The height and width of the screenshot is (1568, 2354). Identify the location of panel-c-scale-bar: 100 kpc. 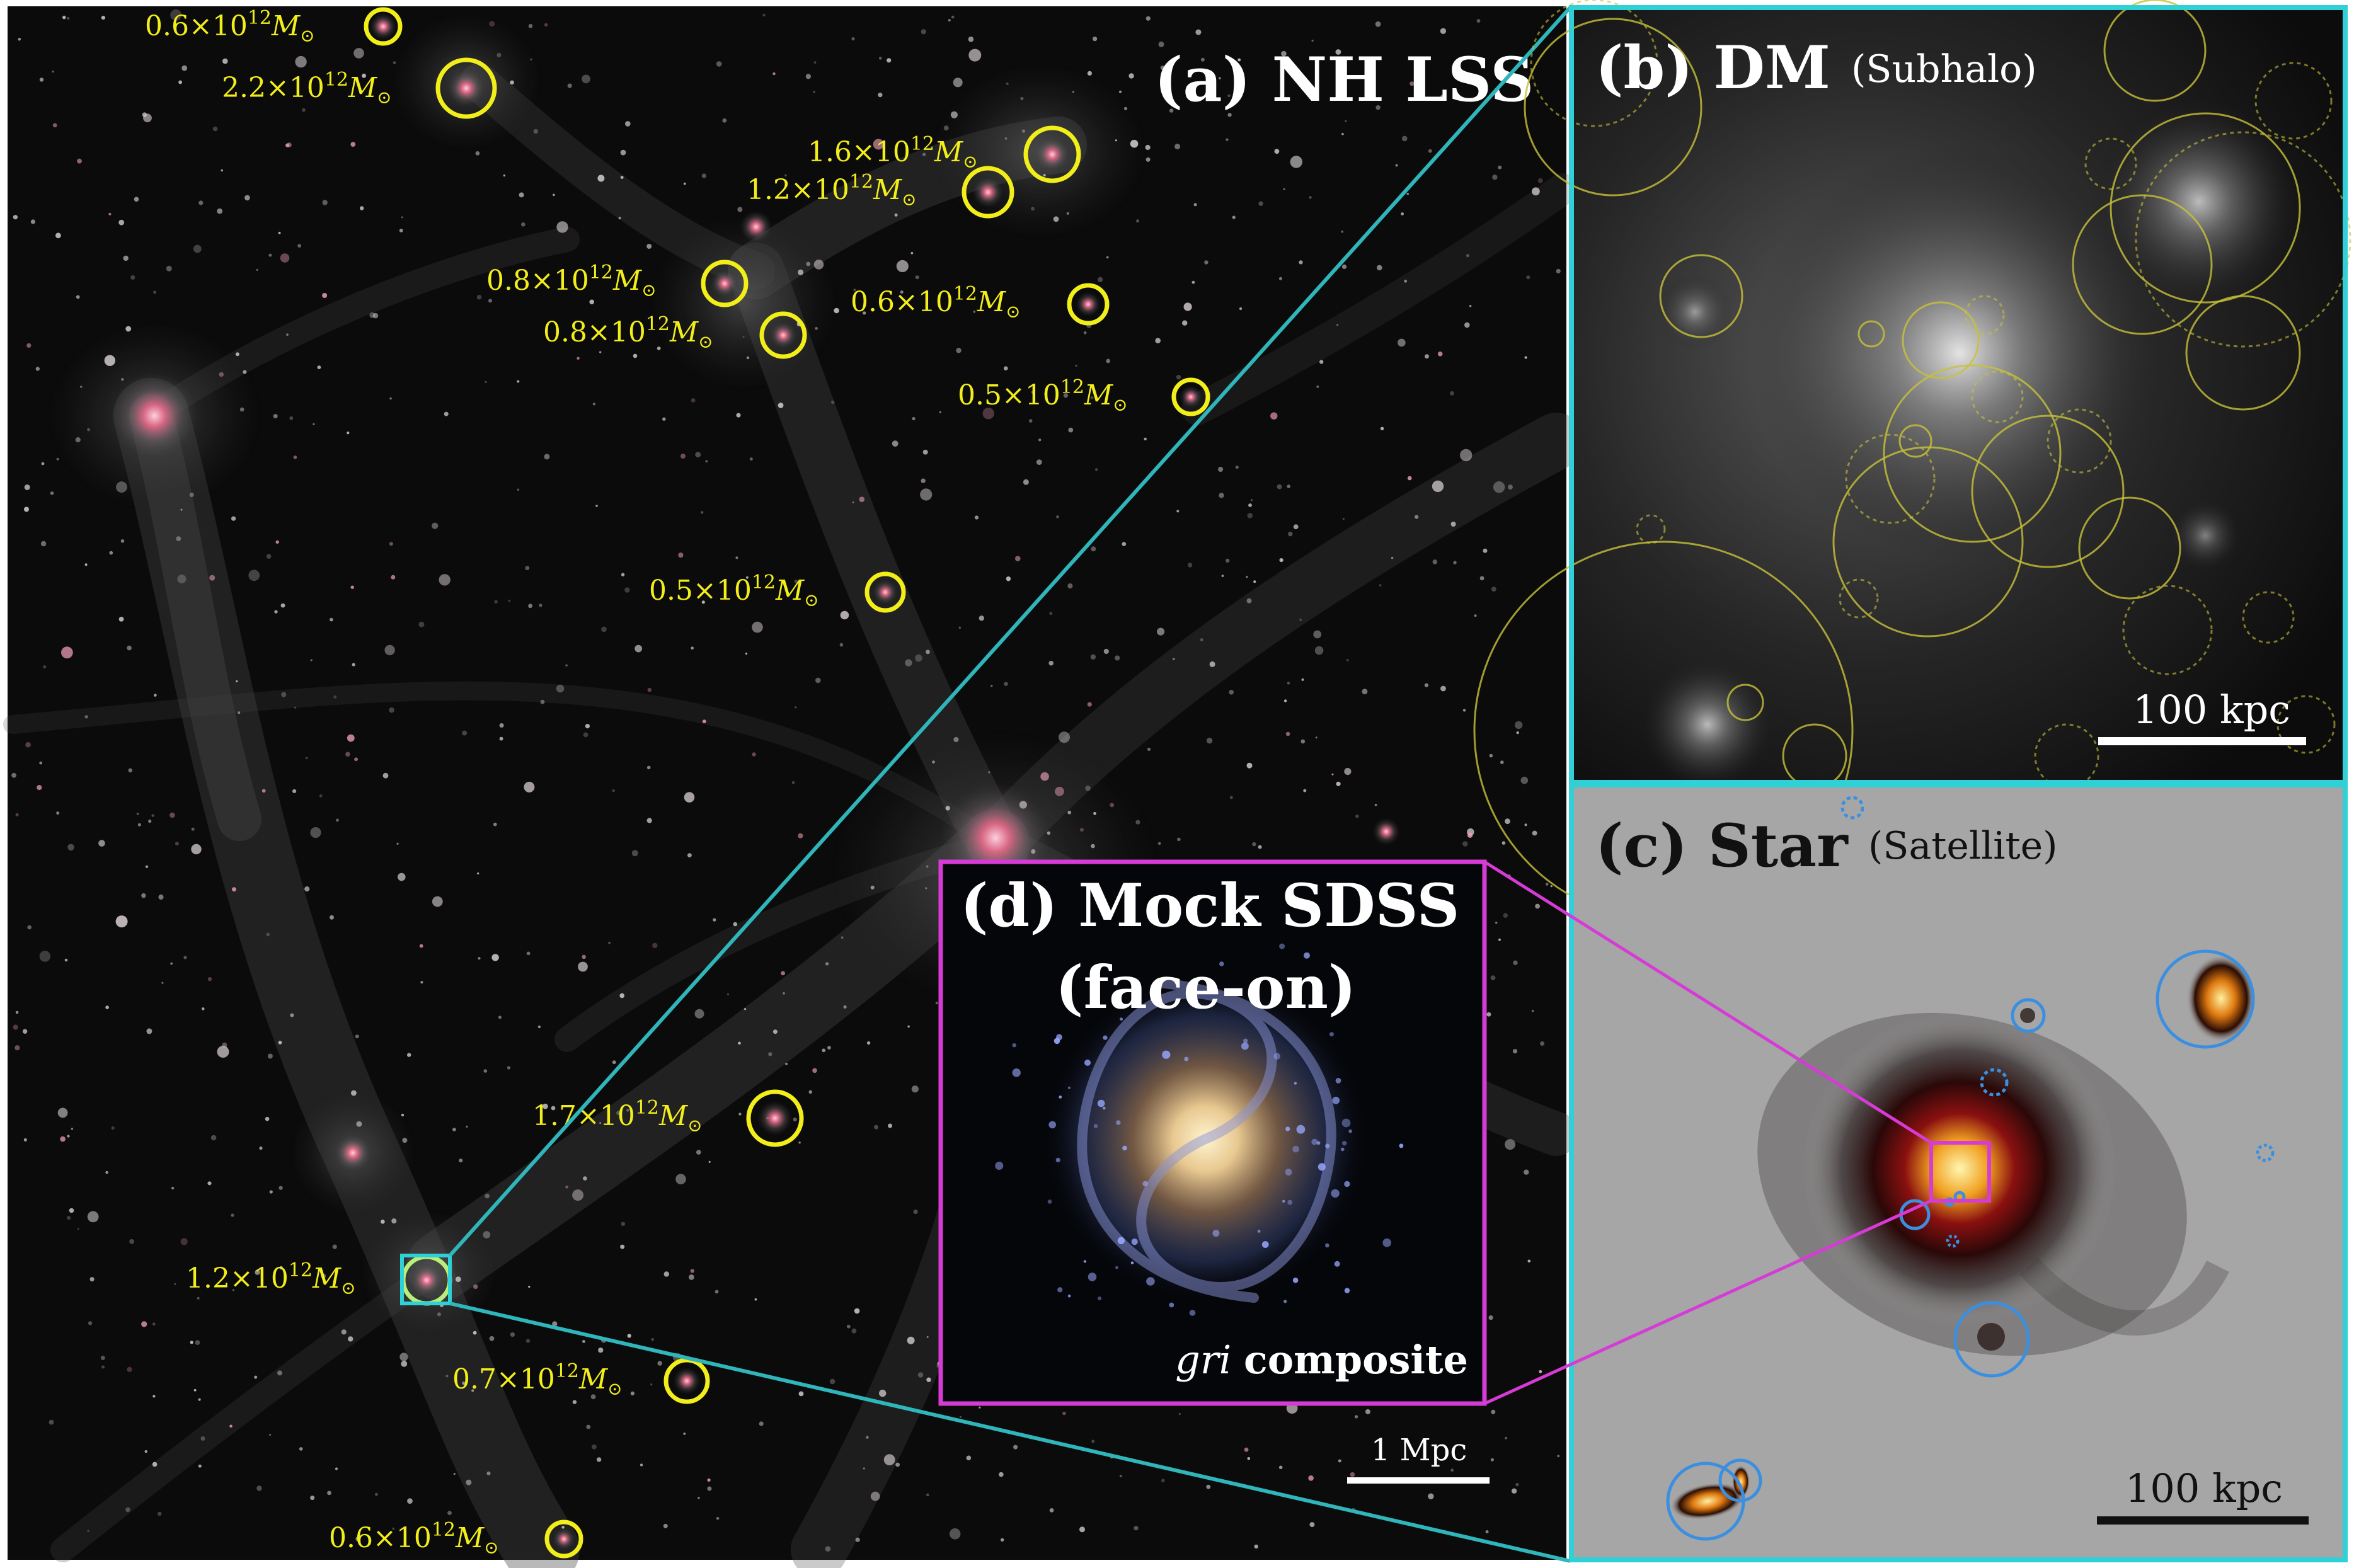
(2203, 1495).